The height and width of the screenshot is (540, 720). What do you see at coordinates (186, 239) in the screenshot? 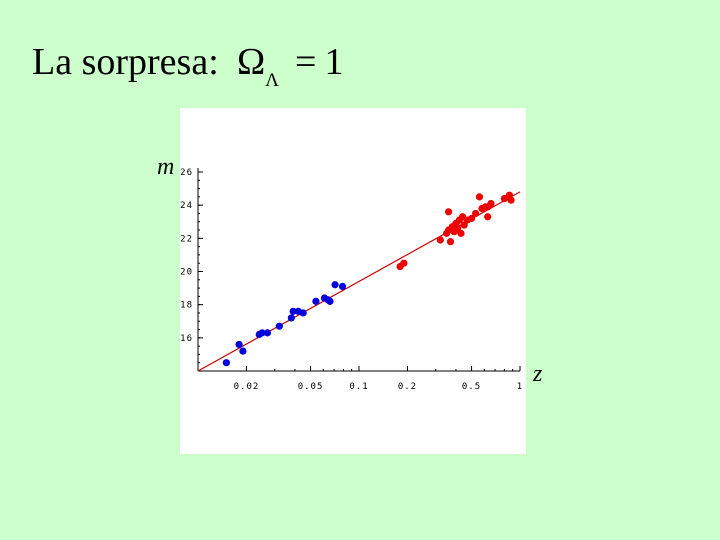
I see `y-tick-label: 22` at bounding box center [186, 239].